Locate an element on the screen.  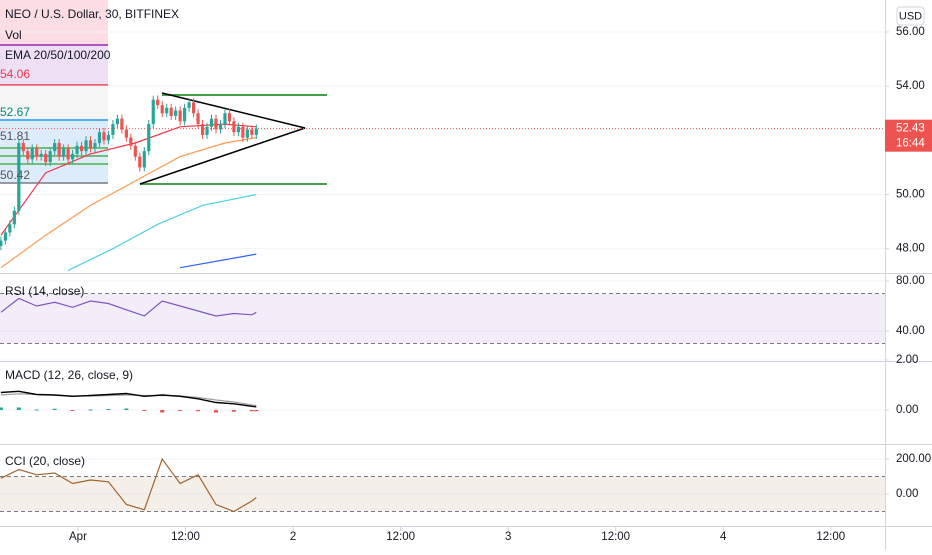
overlay-label: 50.42 is located at coordinates (15, 175).